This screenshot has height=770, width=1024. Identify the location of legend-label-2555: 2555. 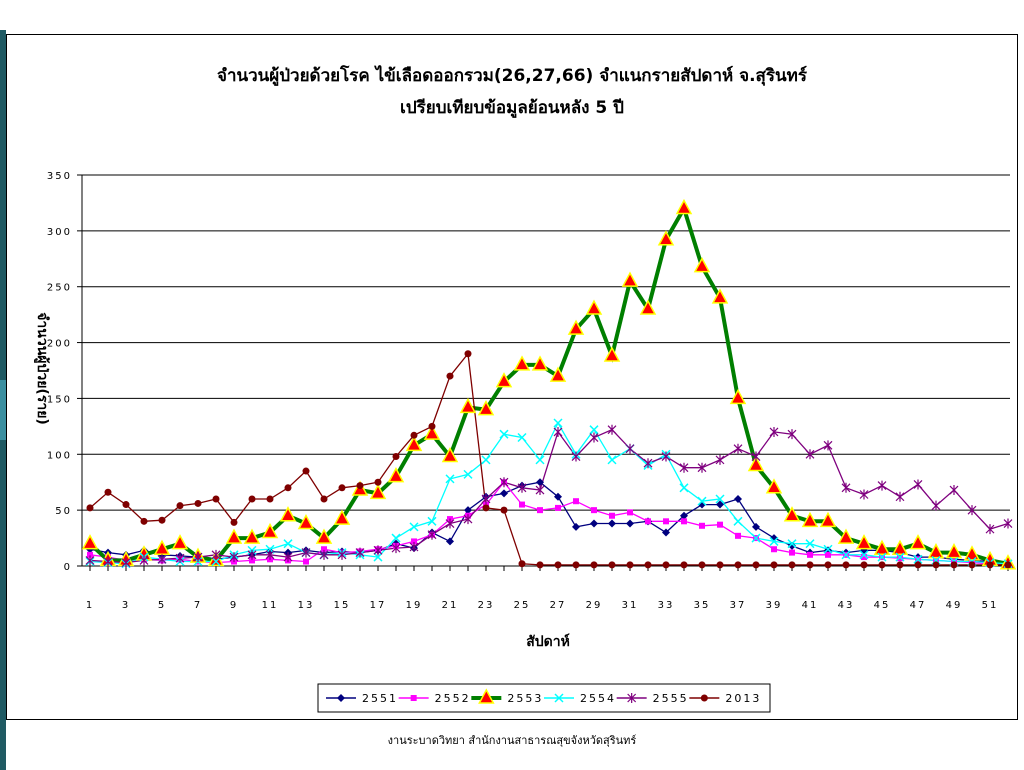
(671, 698).